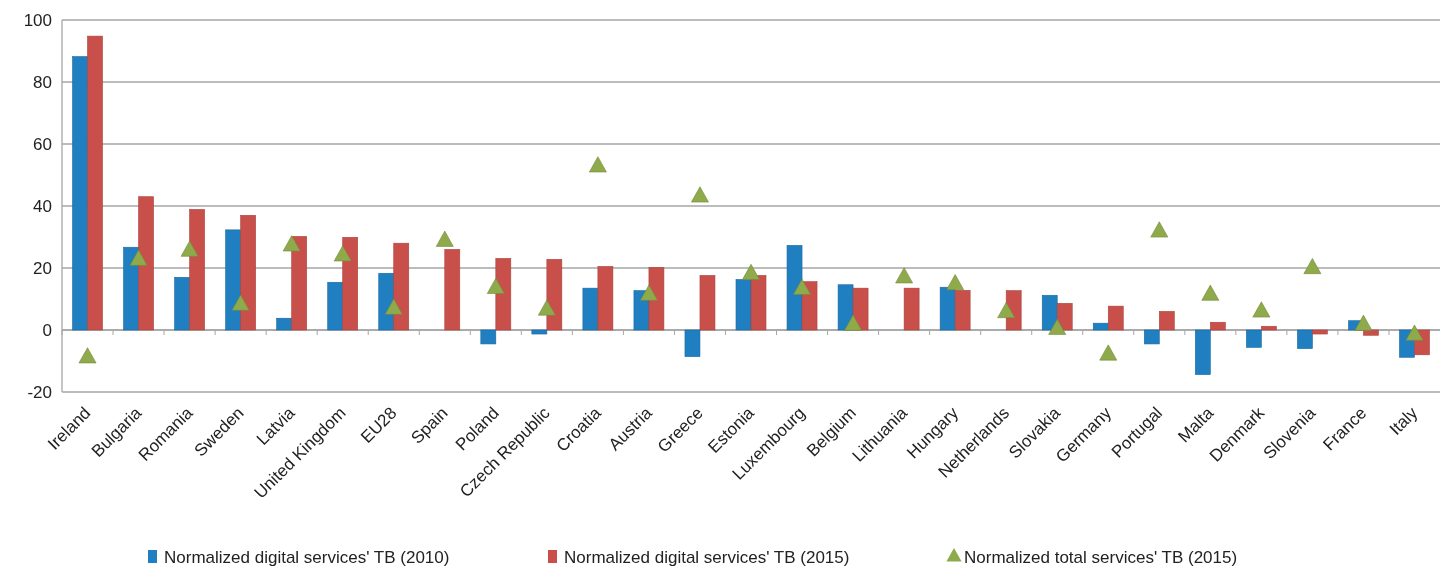 This screenshot has width=1445, height=569. Describe the element at coordinates (307, 557) in the screenshot. I see `legend-label: Normalized digital services' TB (2010)` at that location.